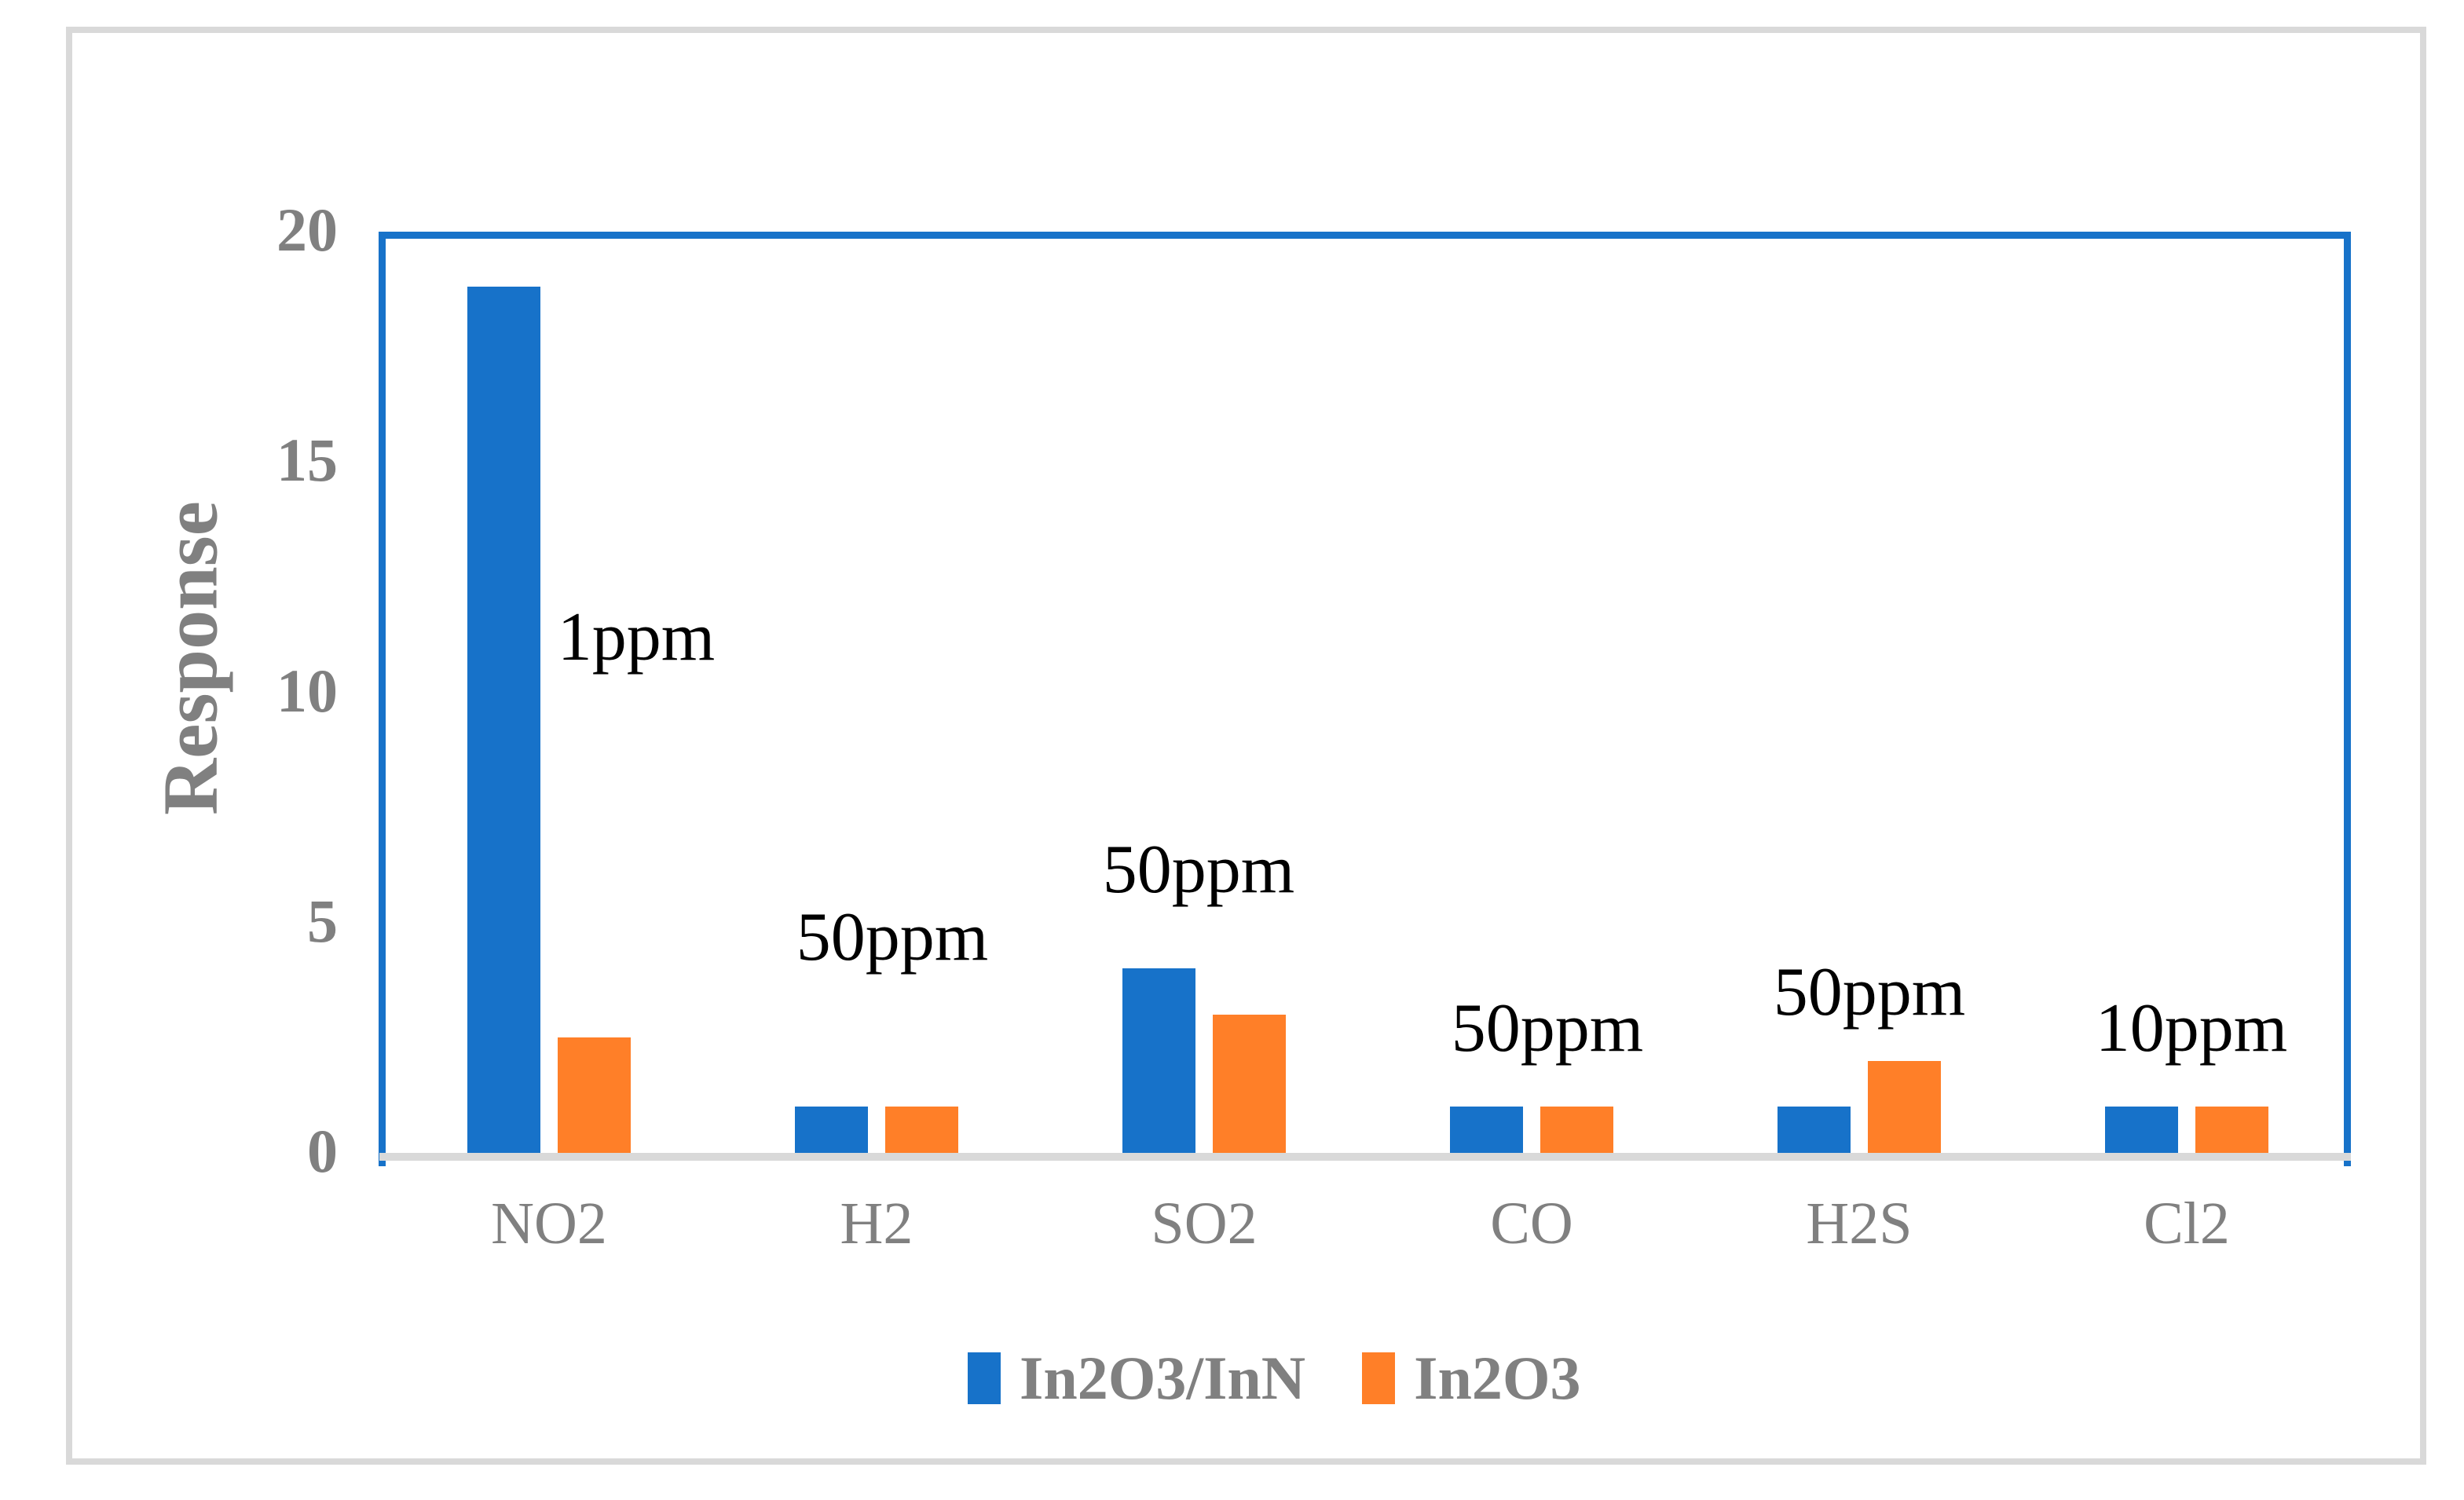  Describe the element at coordinates (2191, 1028) in the screenshot. I see `annotation-Cl2-10ppm: 10ppm` at that location.